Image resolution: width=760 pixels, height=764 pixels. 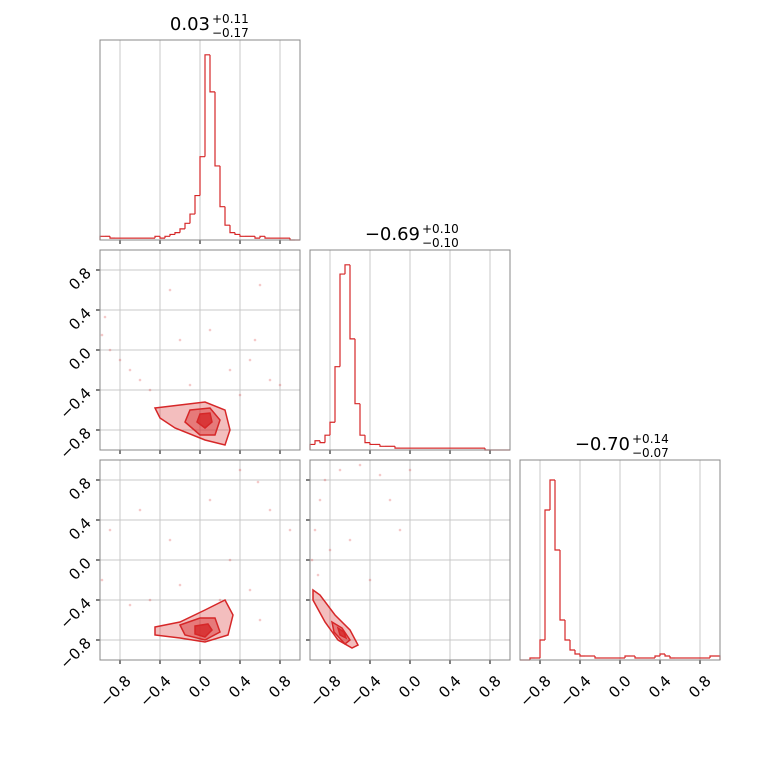 I want to click on panel: −0.8 −0.4 0.0 0.4 0.8−0.8−0.40.00.40.8, so click(x=178, y=585).